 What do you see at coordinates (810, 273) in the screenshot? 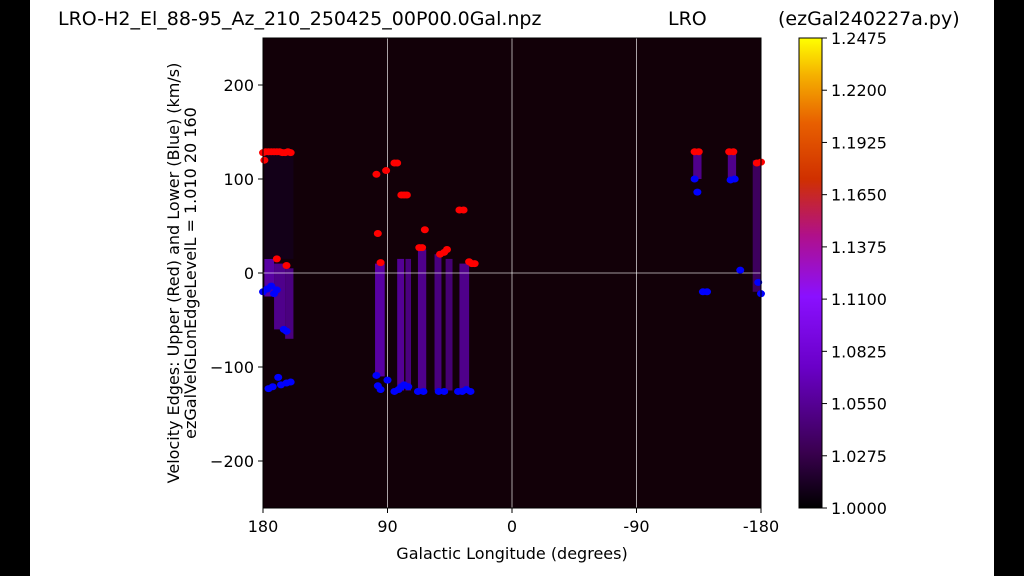
I see `colorbar` at bounding box center [810, 273].